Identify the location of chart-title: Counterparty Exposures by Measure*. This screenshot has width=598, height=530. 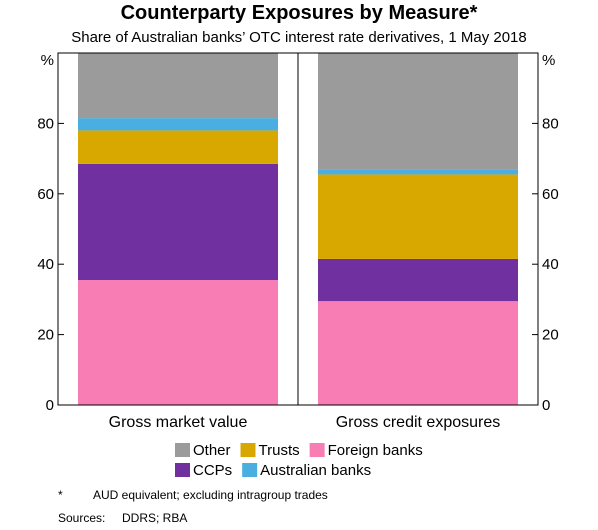
(299, 13).